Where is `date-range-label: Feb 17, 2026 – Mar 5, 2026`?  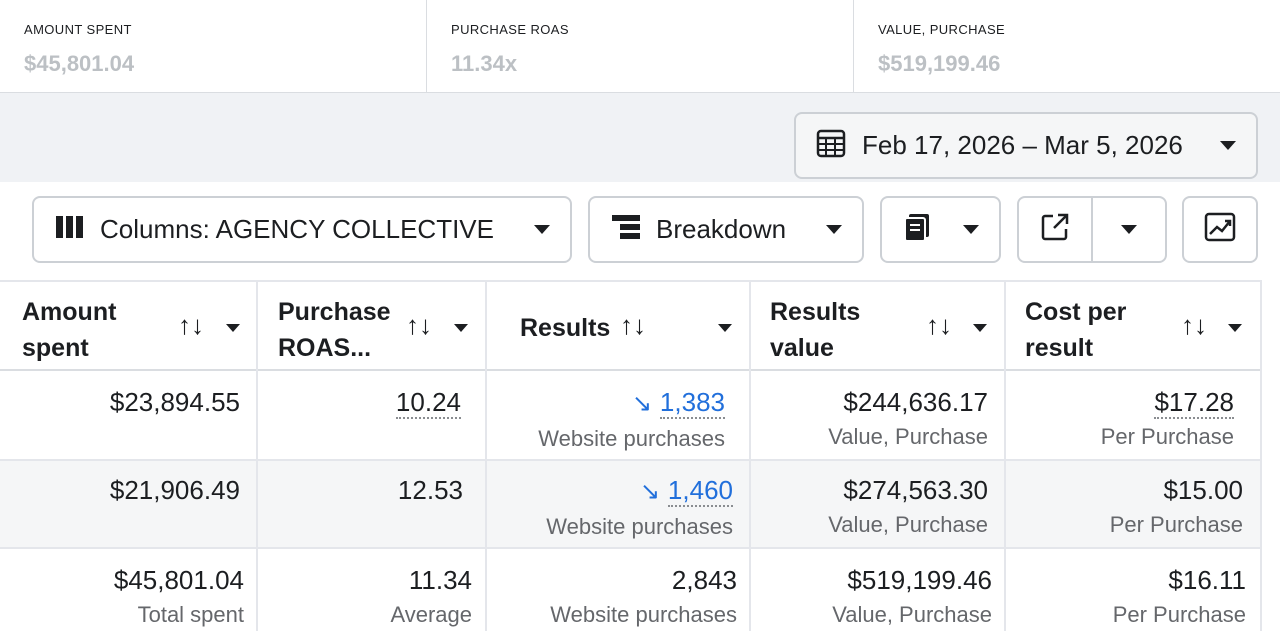
date-range-label: Feb 17, 2026 – Mar 5, 2026 is located at coordinates (1022, 145).